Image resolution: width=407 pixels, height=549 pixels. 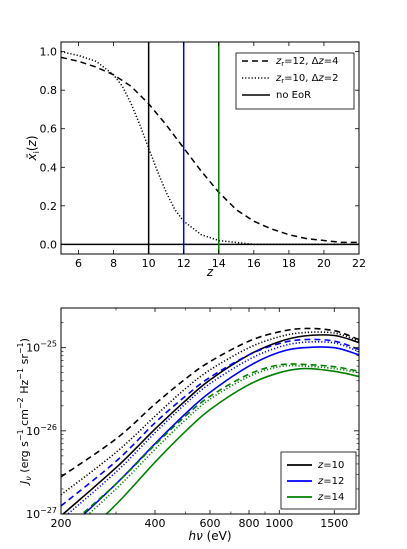 What do you see at coordinates (306, 62) in the screenshot?
I see `top-legend-label-0: zr=12, Δz=4` at bounding box center [306, 62].